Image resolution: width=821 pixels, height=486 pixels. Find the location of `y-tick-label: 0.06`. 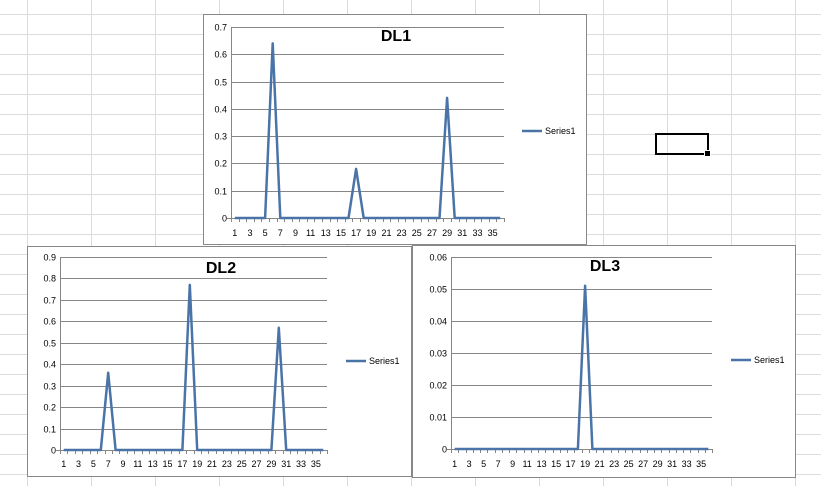

y-tick-label: 0.06 is located at coordinates (438, 258).